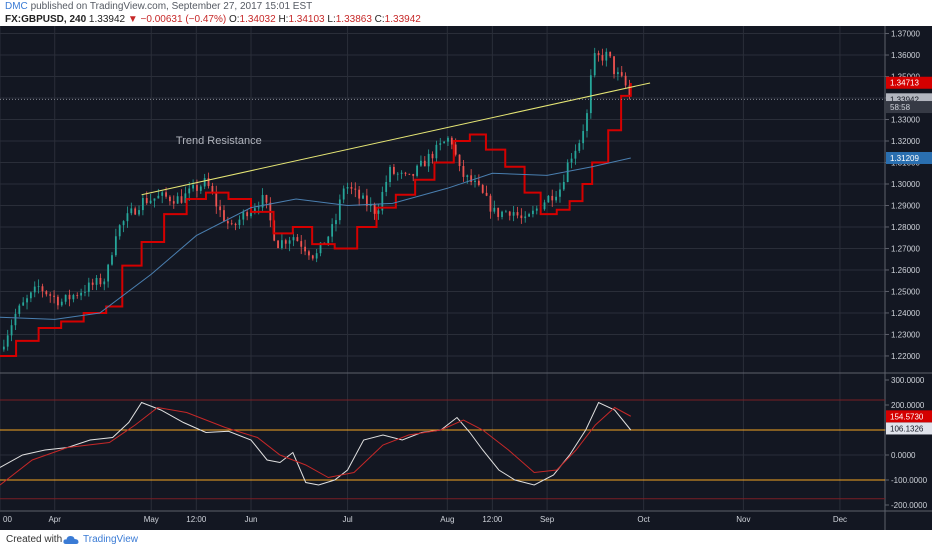 Image resolution: width=932 pixels, height=550 pixels. I want to click on symbol-name: FX:GBPUSD, 240, so click(46, 19).